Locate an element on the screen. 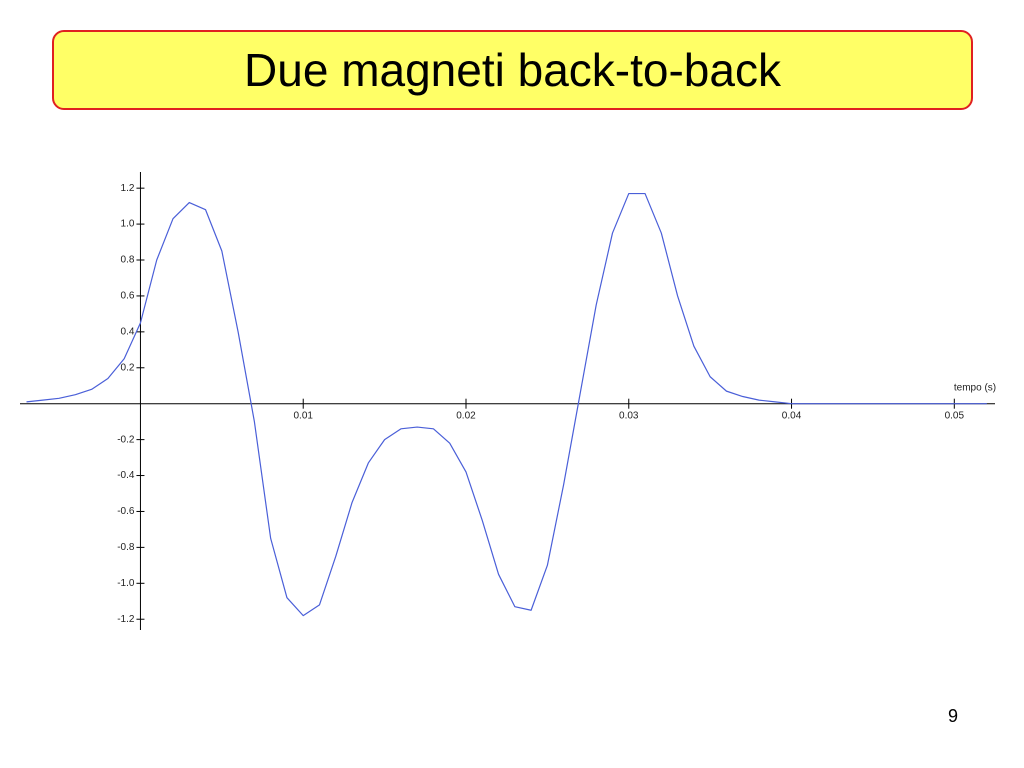 The width and height of the screenshot is (1024, 768). x-tick-label: 0.01 is located at coordinates (303, 415).